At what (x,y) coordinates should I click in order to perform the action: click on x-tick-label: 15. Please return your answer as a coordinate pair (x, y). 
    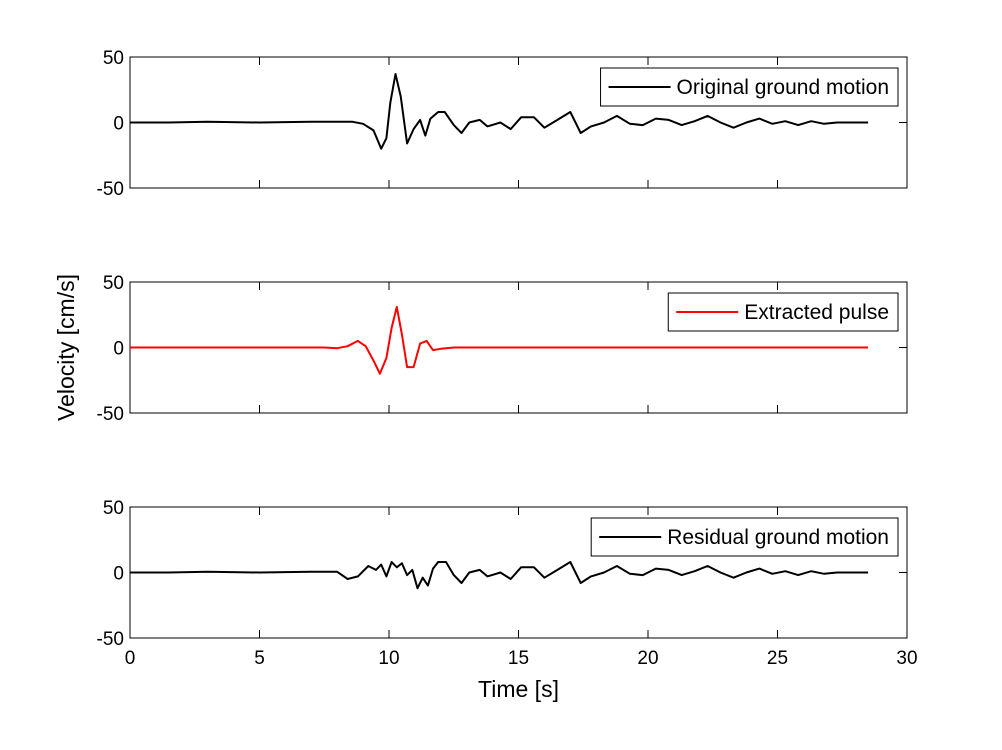
    Looking at the image, I should click on (518, 658).